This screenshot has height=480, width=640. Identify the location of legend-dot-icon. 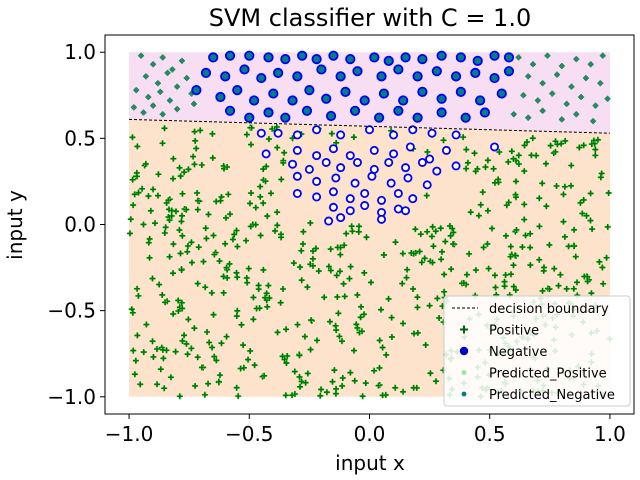
(464, 372).